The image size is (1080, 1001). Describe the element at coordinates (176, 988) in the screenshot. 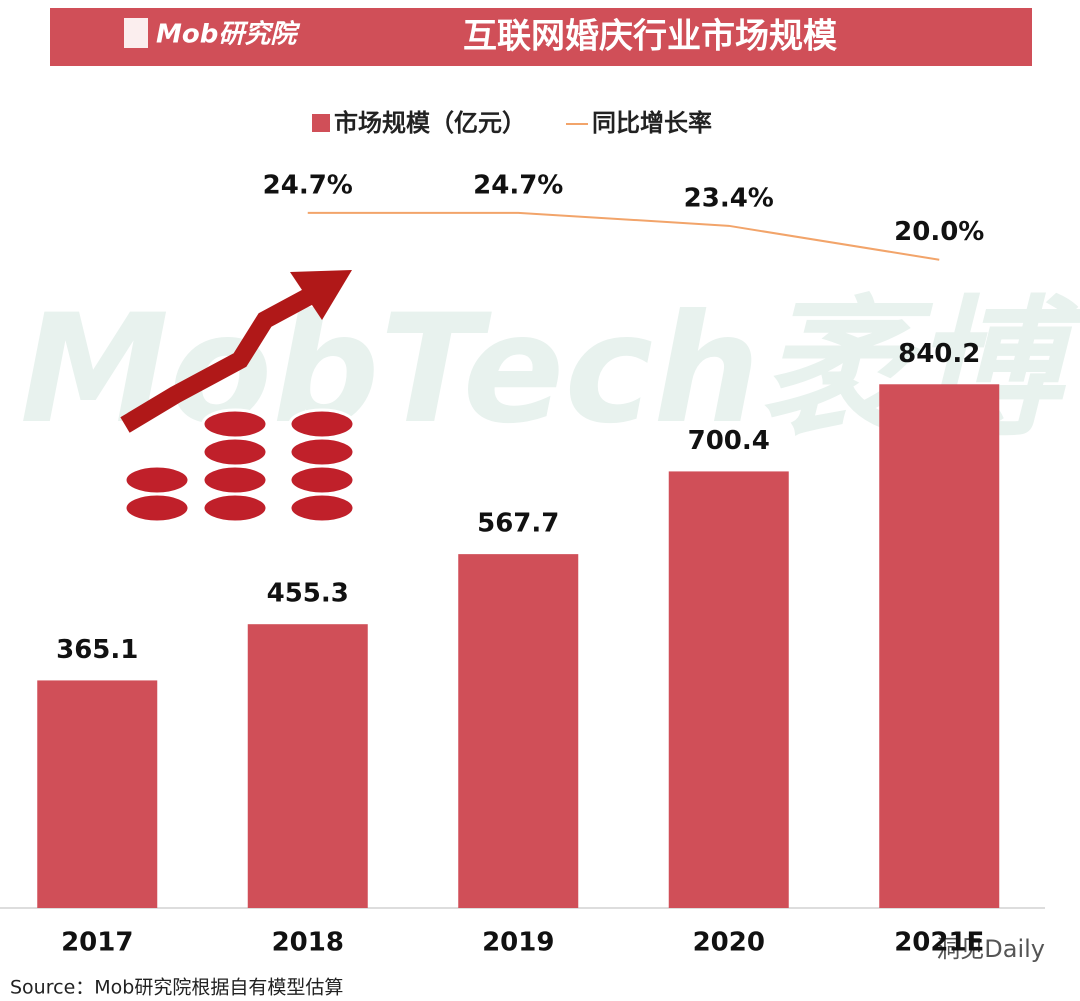

I see `source-note: Source：Mob研究院根据自有模型估算` at that location.